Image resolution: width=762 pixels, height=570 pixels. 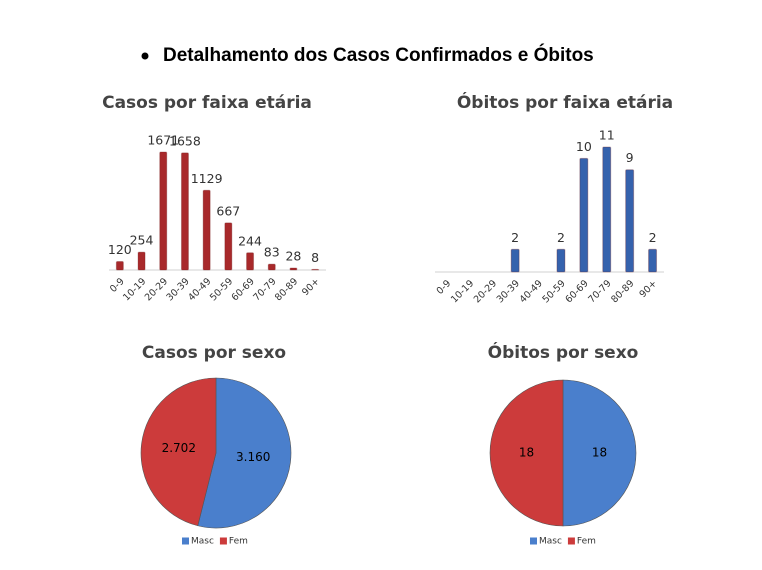 What do you see at coordinates (315, 257) in the screenshot?
I see `data-label: 8` at bounding box center [315, 257].